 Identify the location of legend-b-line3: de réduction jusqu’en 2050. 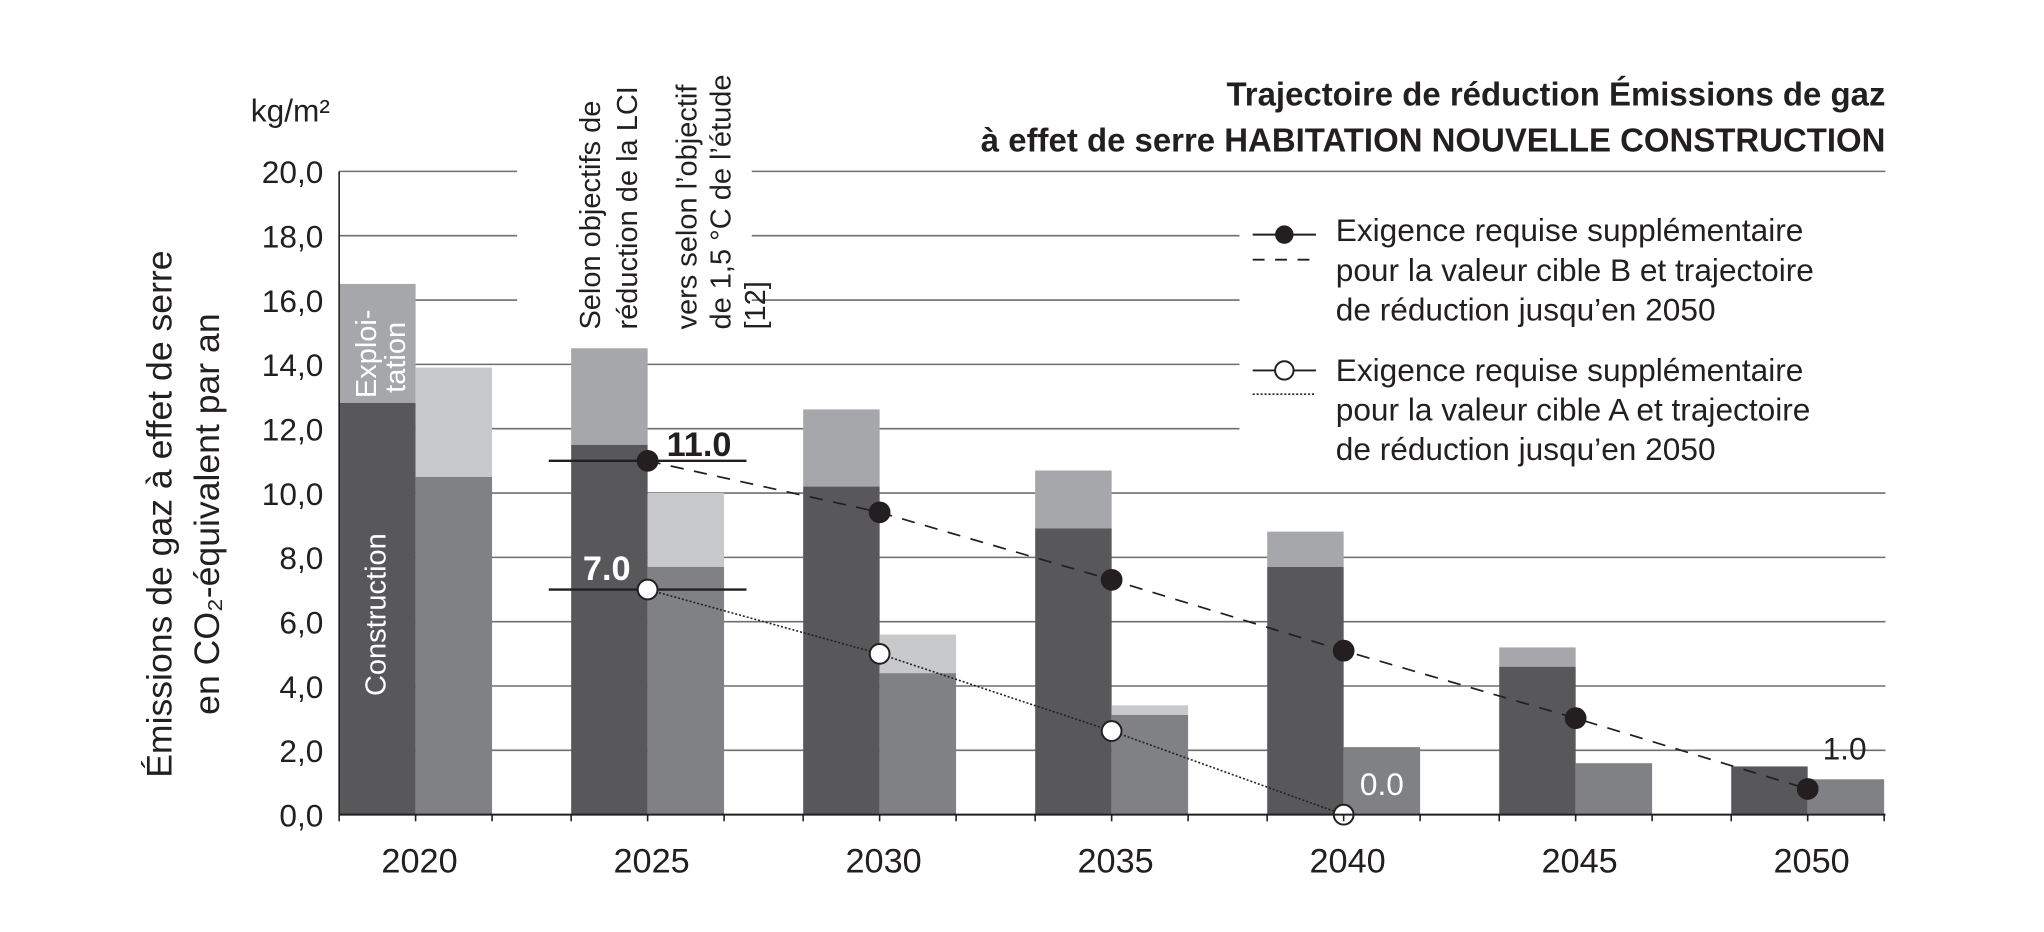
(1526, 309).